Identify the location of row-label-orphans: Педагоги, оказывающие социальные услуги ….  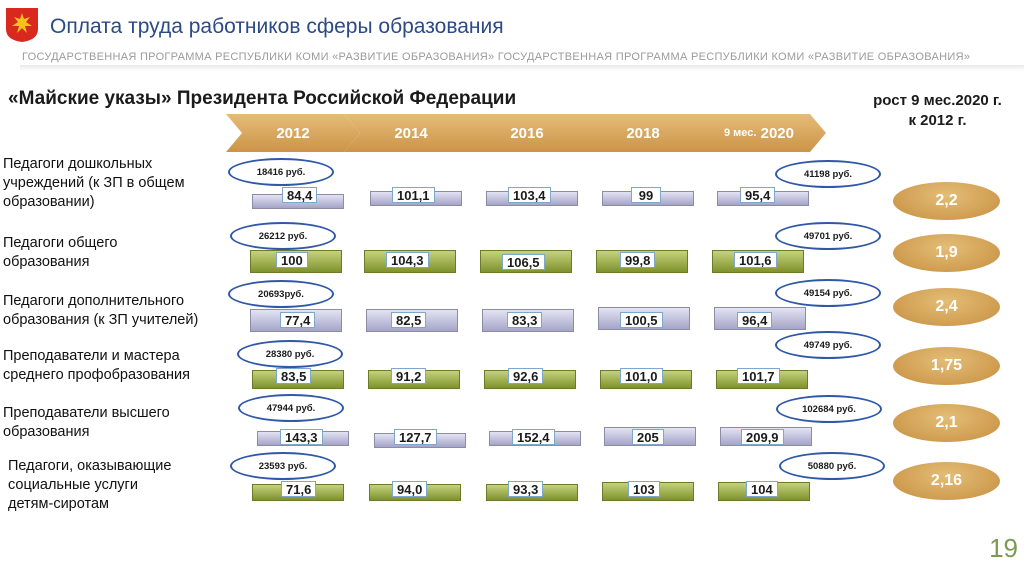
(89, 485).